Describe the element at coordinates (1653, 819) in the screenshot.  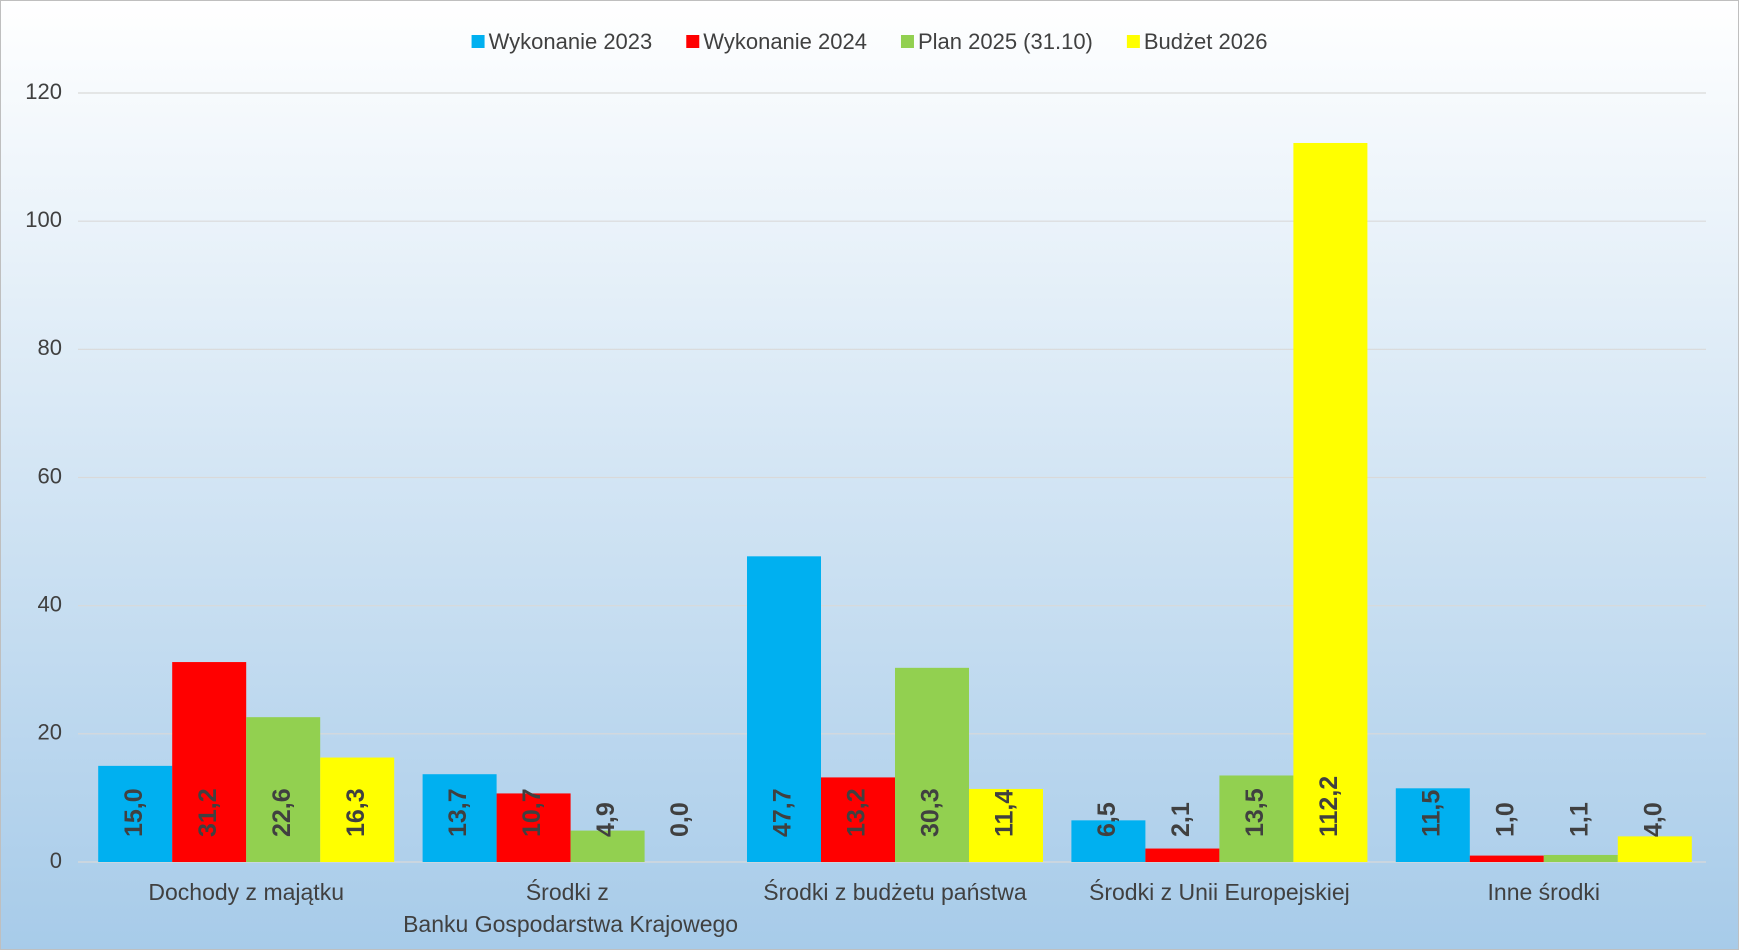
I see `data-label: 4,0` at that location.